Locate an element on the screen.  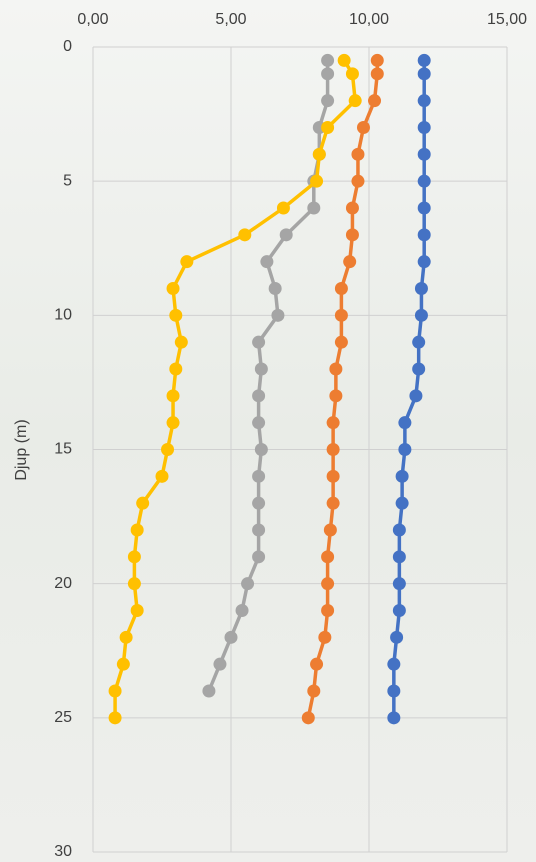
y-axis-label: Djup (m) is located at coordinates (21, 449).